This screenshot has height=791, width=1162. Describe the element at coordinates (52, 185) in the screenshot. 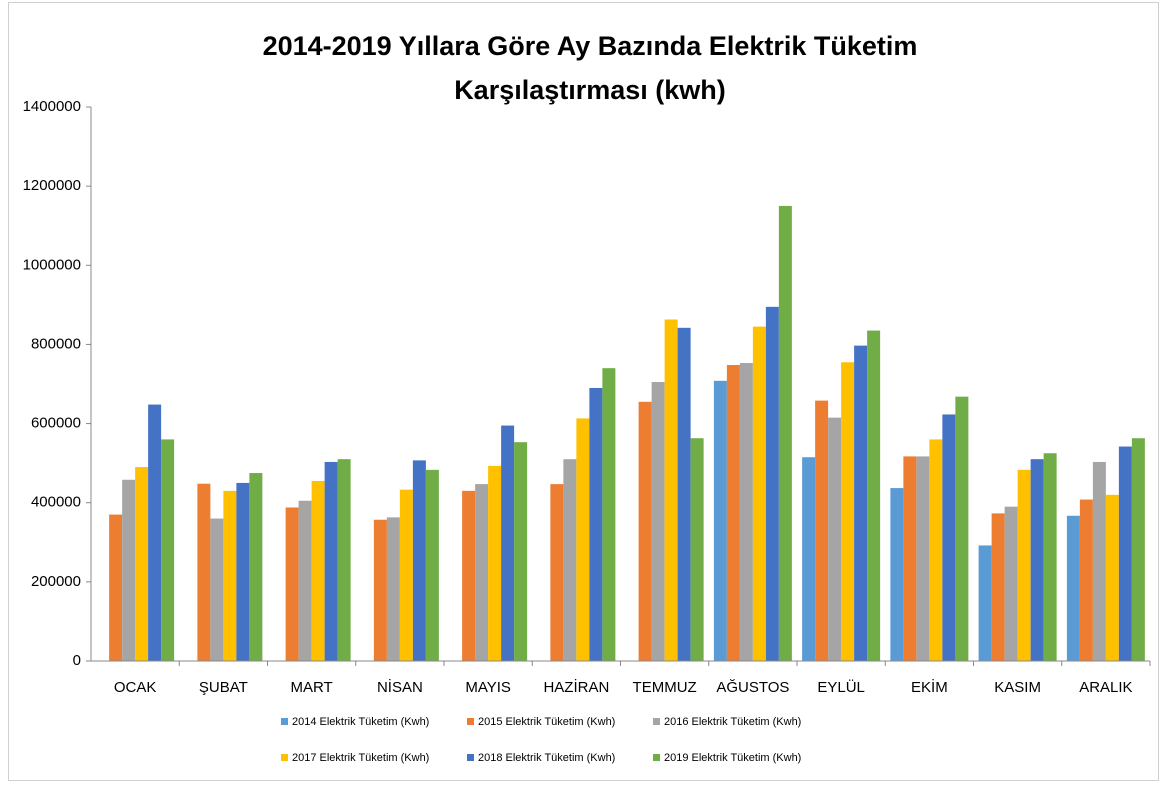

I see `y-tick-label: 1200000` at that location.